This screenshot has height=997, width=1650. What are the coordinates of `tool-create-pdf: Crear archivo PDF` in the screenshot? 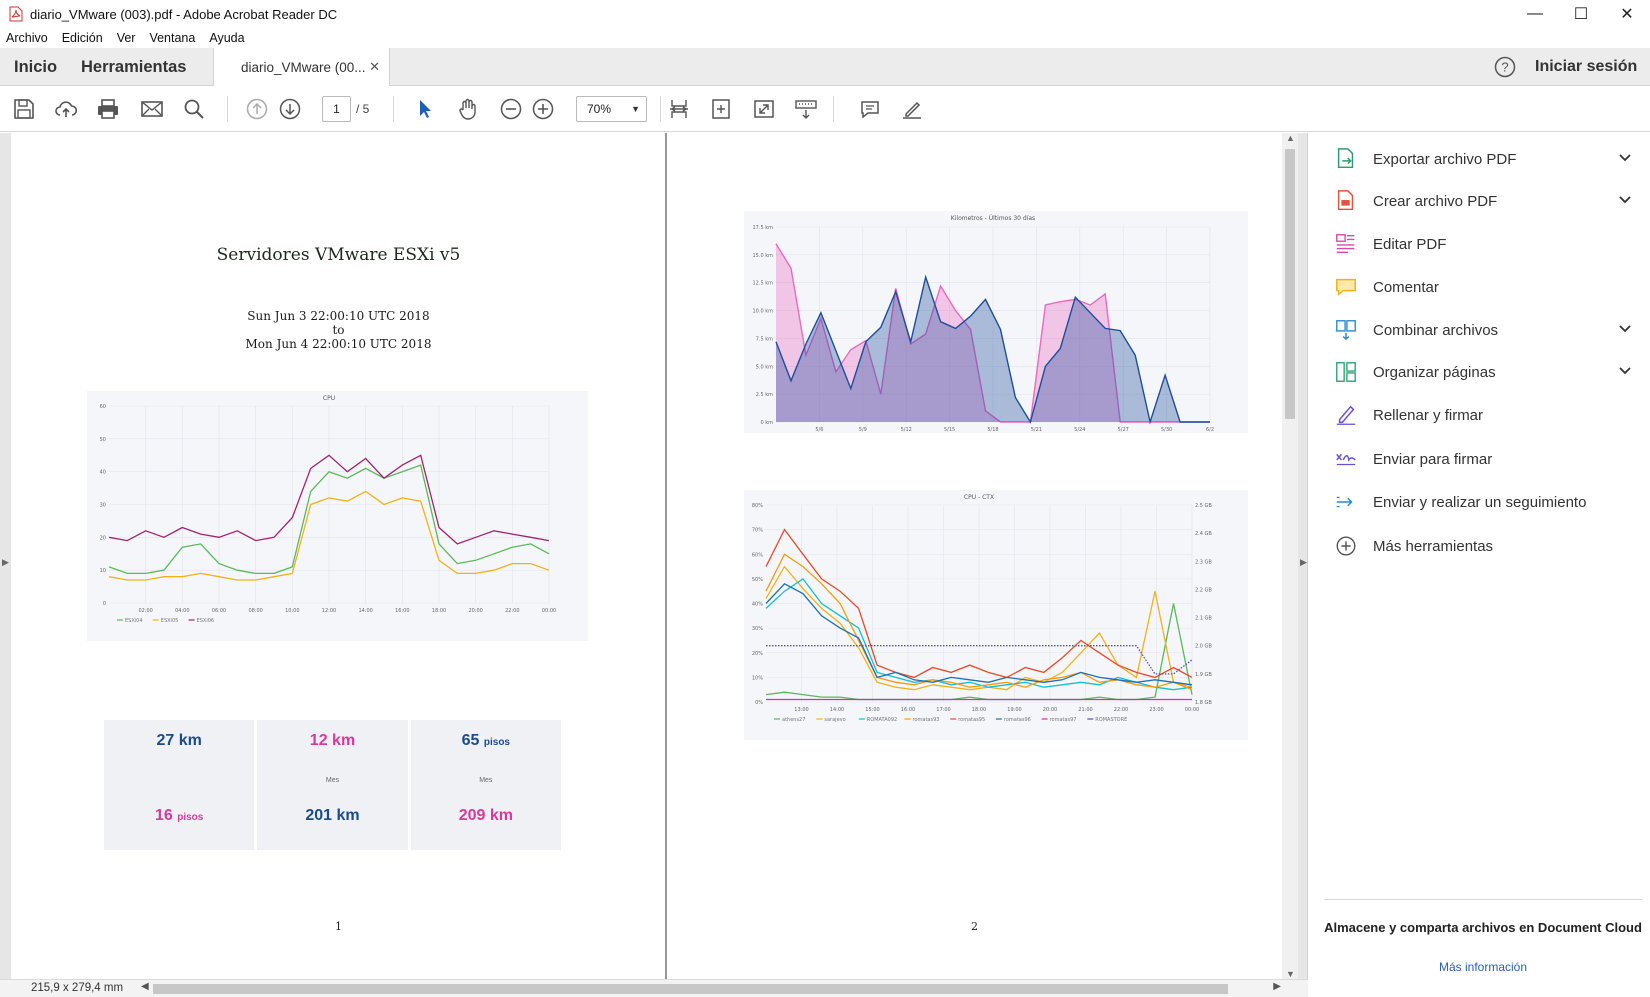 It's located at (1483, 201).